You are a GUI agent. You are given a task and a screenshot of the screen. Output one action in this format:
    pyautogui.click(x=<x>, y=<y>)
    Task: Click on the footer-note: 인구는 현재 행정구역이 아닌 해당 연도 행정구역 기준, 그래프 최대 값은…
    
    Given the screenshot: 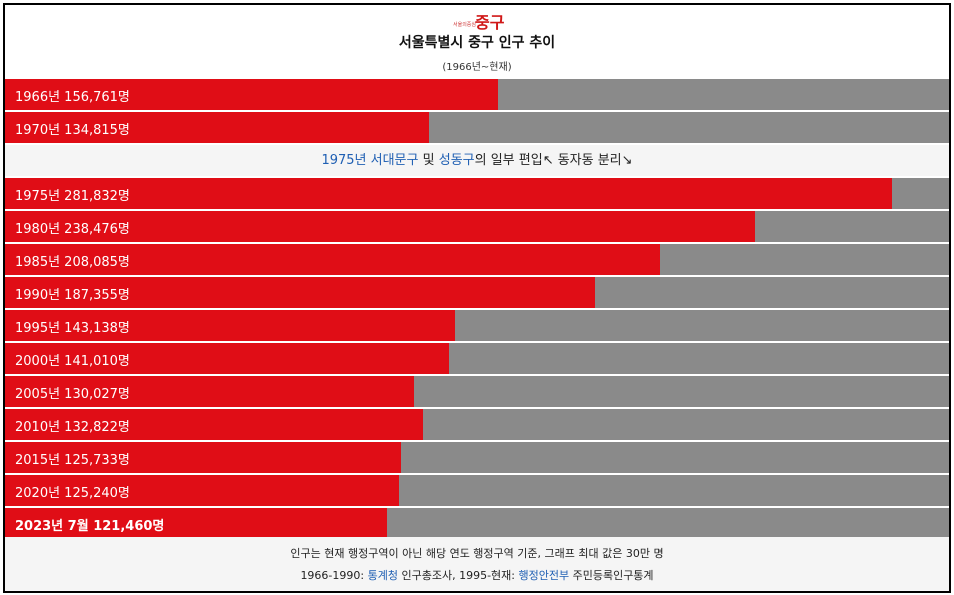 What is the action you would take?
    pyautogui.click(x=477, y=553)
    